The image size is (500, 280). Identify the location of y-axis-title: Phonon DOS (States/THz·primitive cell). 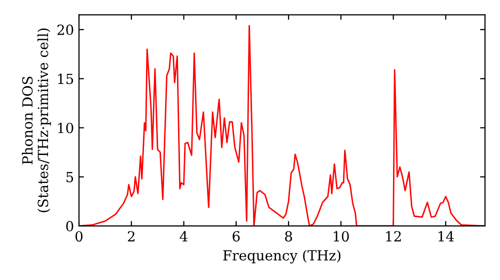
(36, 120).